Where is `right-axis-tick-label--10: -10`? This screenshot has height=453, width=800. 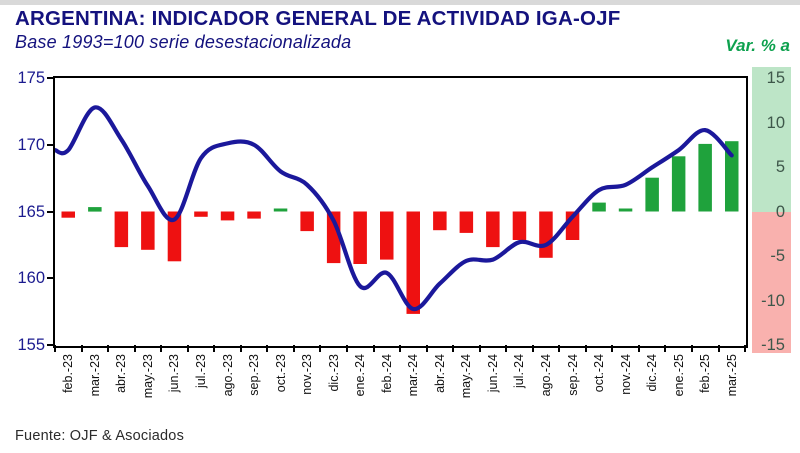 right-axis-tick-label--10: -10 is located at coordinates (773, 300).